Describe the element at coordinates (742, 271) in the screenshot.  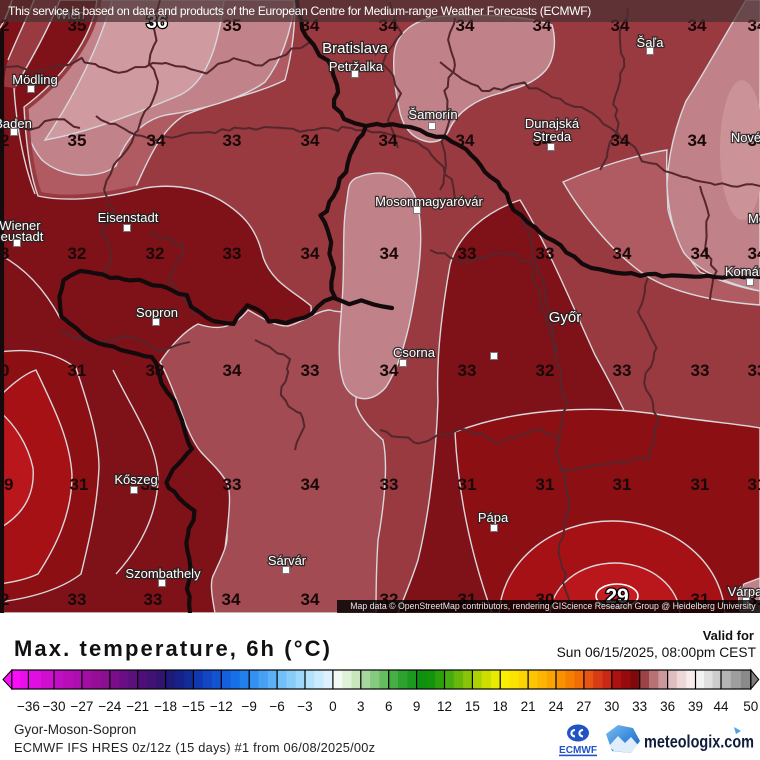
I see `svg-text: Komár` at that location.